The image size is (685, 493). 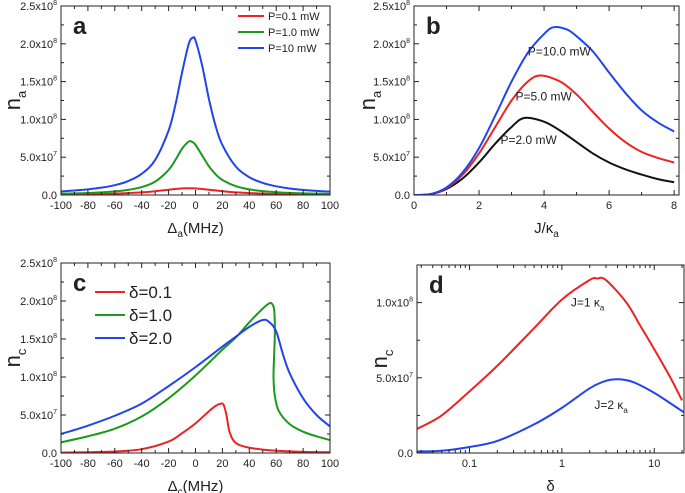 I want to click on panel-letter: d, so click(x=436, y=285).